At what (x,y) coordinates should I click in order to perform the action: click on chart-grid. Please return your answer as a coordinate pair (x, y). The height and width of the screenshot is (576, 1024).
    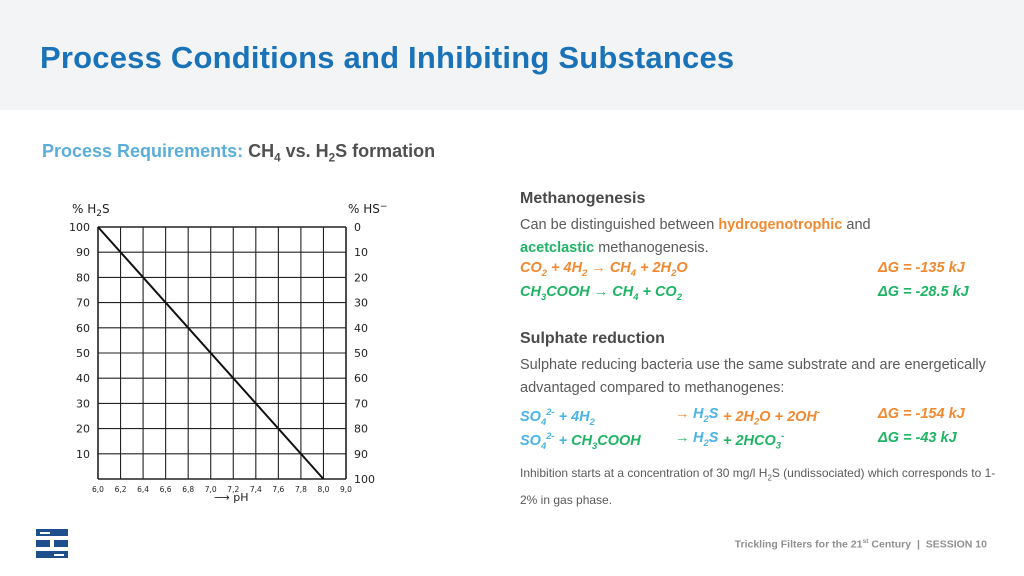
    Looking at the image, I should click on (222, 353).